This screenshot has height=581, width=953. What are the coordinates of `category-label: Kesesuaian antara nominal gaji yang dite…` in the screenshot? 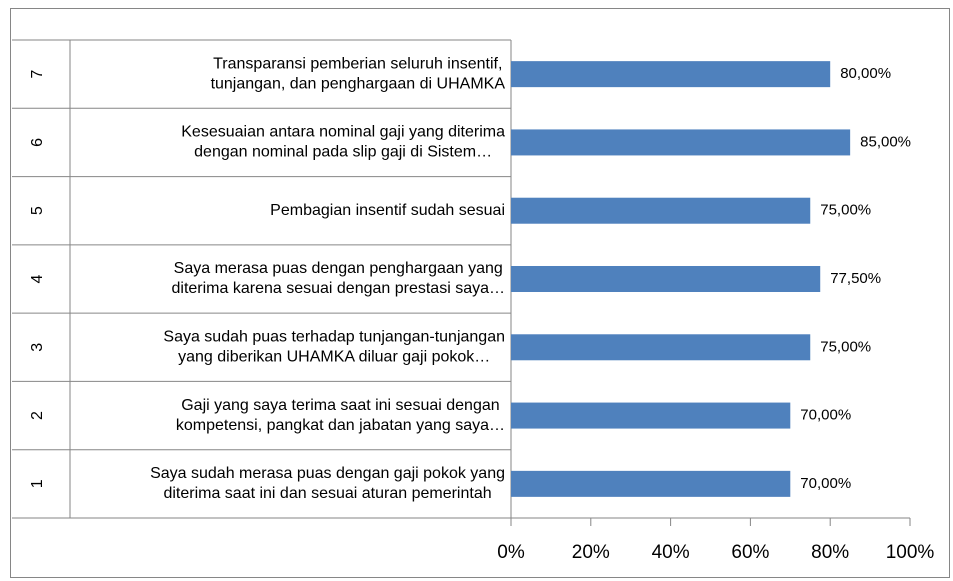 It's located at (343, 132).